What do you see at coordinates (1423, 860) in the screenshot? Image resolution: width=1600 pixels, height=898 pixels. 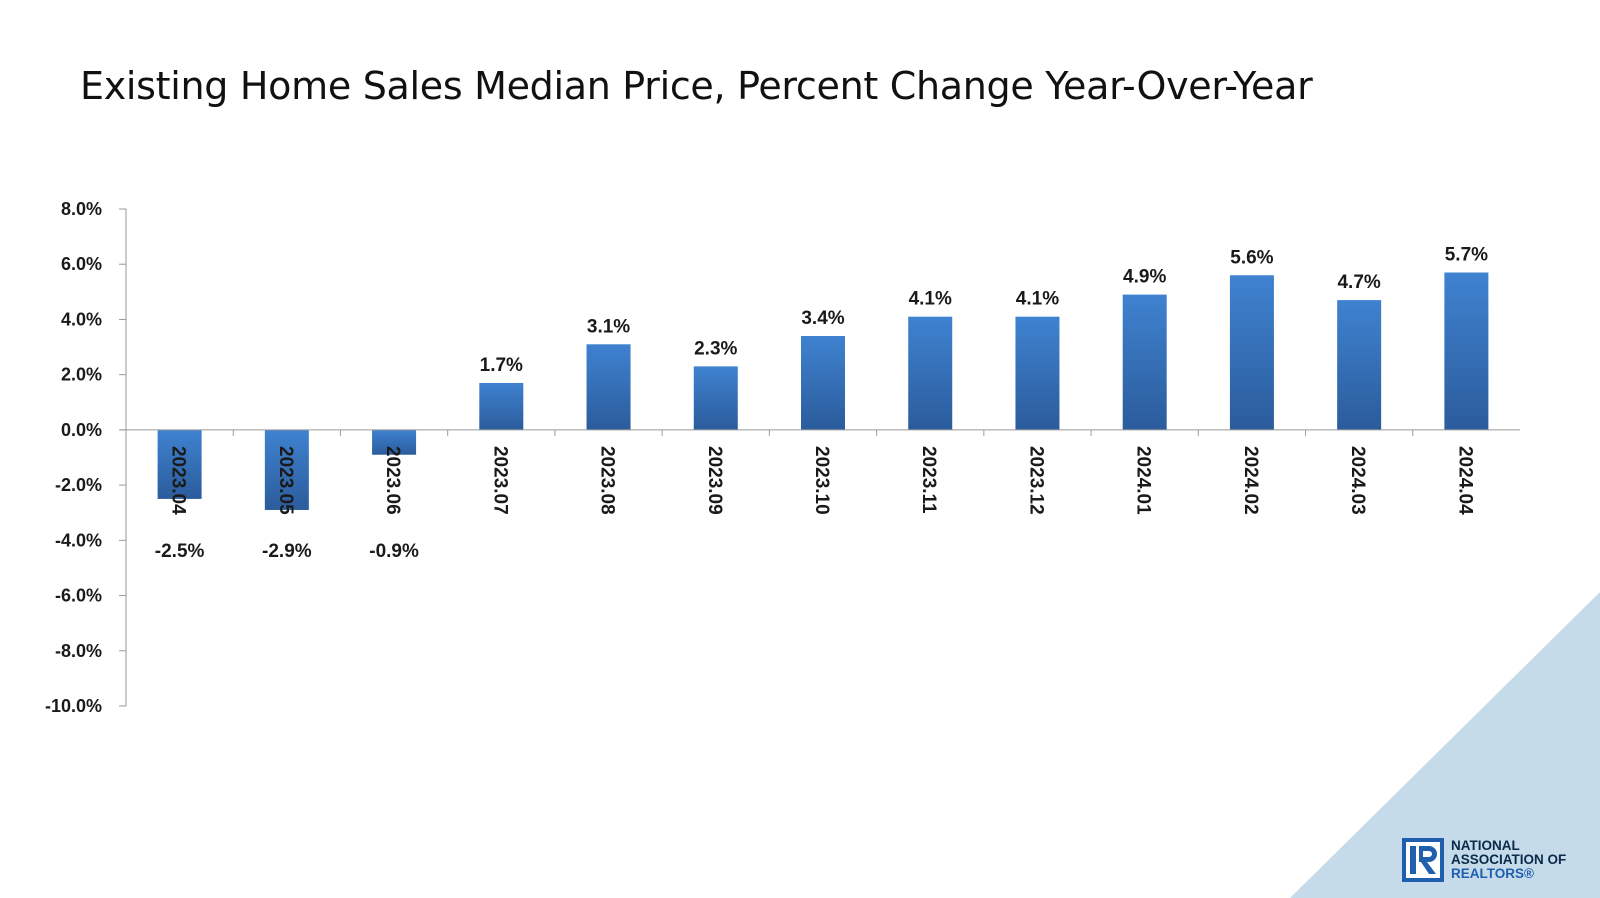 I see `realtor-r-logo-icon` at bounding box center [1423, 860].